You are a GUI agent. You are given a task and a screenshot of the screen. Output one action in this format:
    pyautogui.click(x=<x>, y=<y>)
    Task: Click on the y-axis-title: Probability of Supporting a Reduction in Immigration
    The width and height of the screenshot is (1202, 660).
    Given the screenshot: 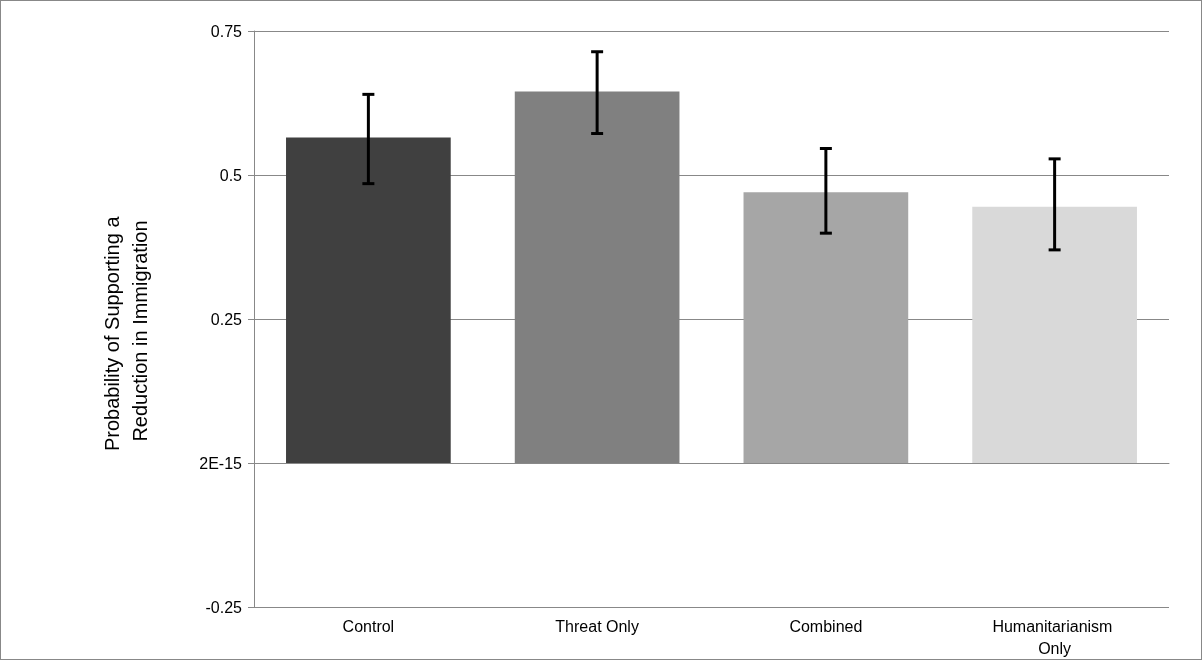 What is the action you would take?
    pyautogui.click(x=126, y=331)
    